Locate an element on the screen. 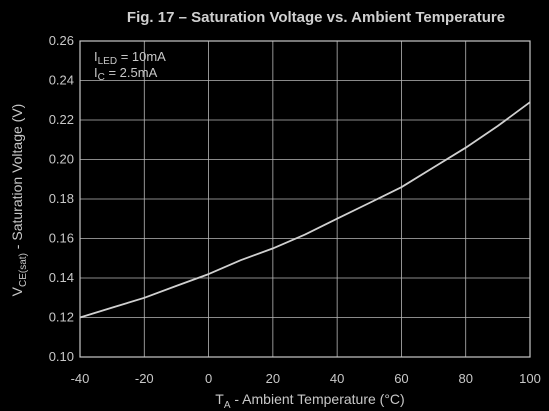  x-tick-label: 40 is located at coordinates (337, 378).